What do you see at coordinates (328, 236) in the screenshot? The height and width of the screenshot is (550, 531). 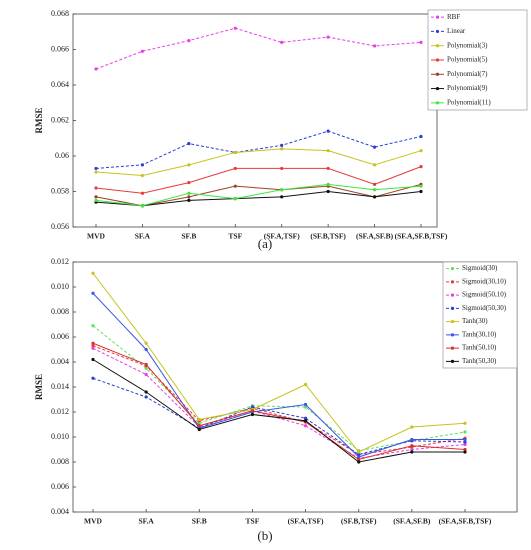 I see `x-tick-label: (SF.B,TSF)` at bounding box center [328, 236].